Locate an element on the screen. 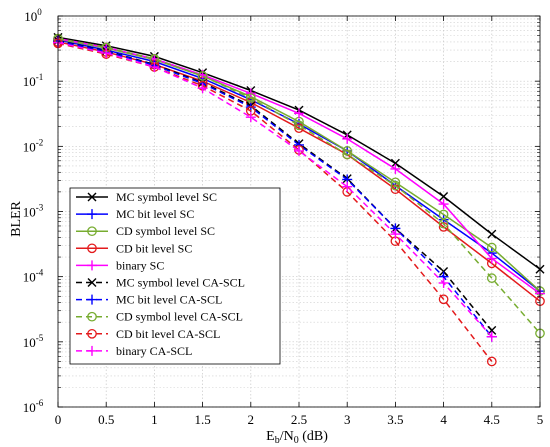 This screenshot has height=447, width=550. legend-label: binary CA-SCL is located at coordinates (154, 351).